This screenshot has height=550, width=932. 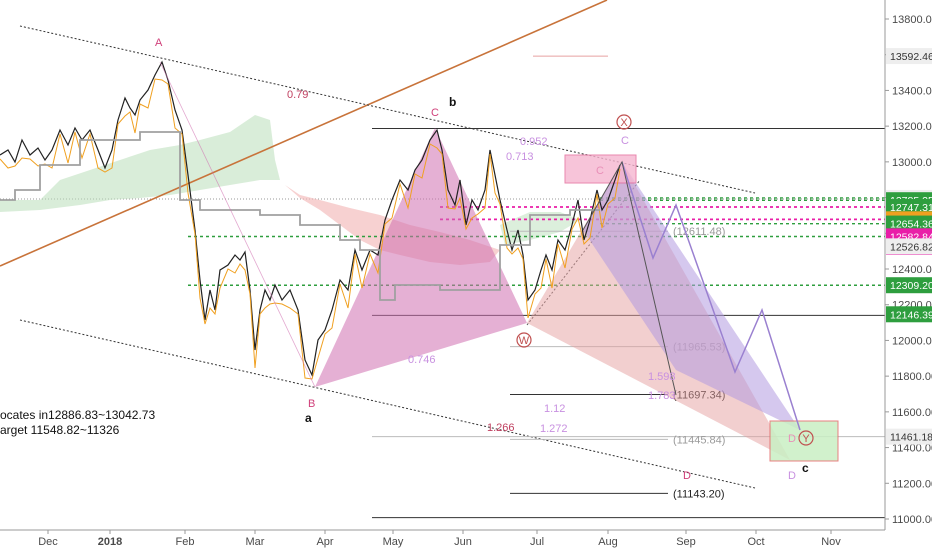 What do you see at coordinates (805, 468) in the screenshot?
I see `wave-label-c: c` at bounding box center [805, 468].